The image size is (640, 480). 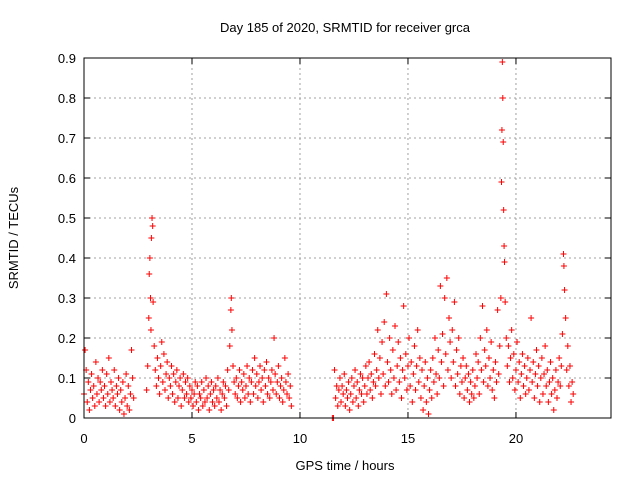 What do you see at coordinates (67, 338) in the screenshot?
I see `y-tick-label: 0.2` at bounding box center [67, 338].